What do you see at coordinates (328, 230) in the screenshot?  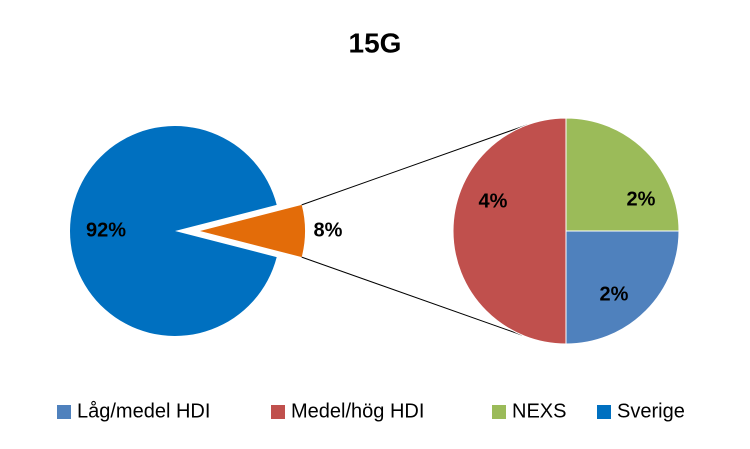 I see `data-label: 8%` at bounding box center [328, 230].